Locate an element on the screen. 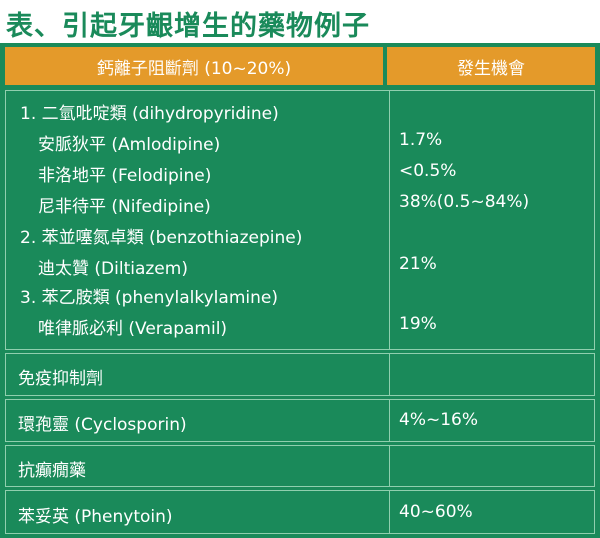 The height and width of the screenshot is (538, 600). table-row: 環孢靈 (Cyclosporin) 4%~16% is located at coordinates (300, 420).